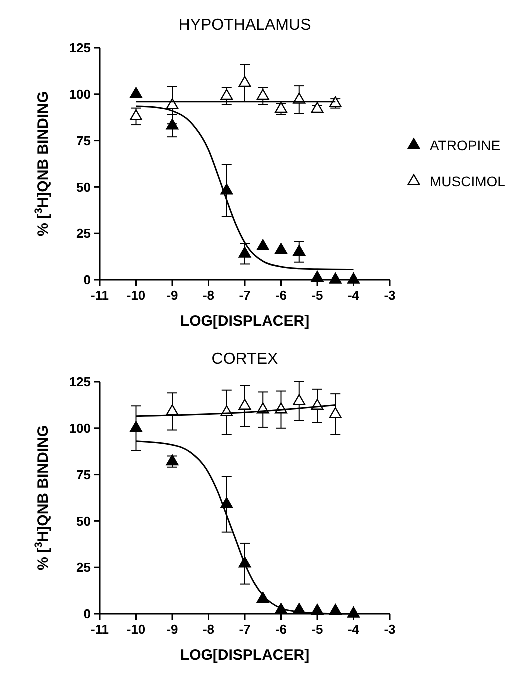 The height and width of the screenshot is (683, 528). What do you see at coordinates (465, 145) in the screenshot?
I see `legend-label: ATROPINE` at bounding box center [465, 145].